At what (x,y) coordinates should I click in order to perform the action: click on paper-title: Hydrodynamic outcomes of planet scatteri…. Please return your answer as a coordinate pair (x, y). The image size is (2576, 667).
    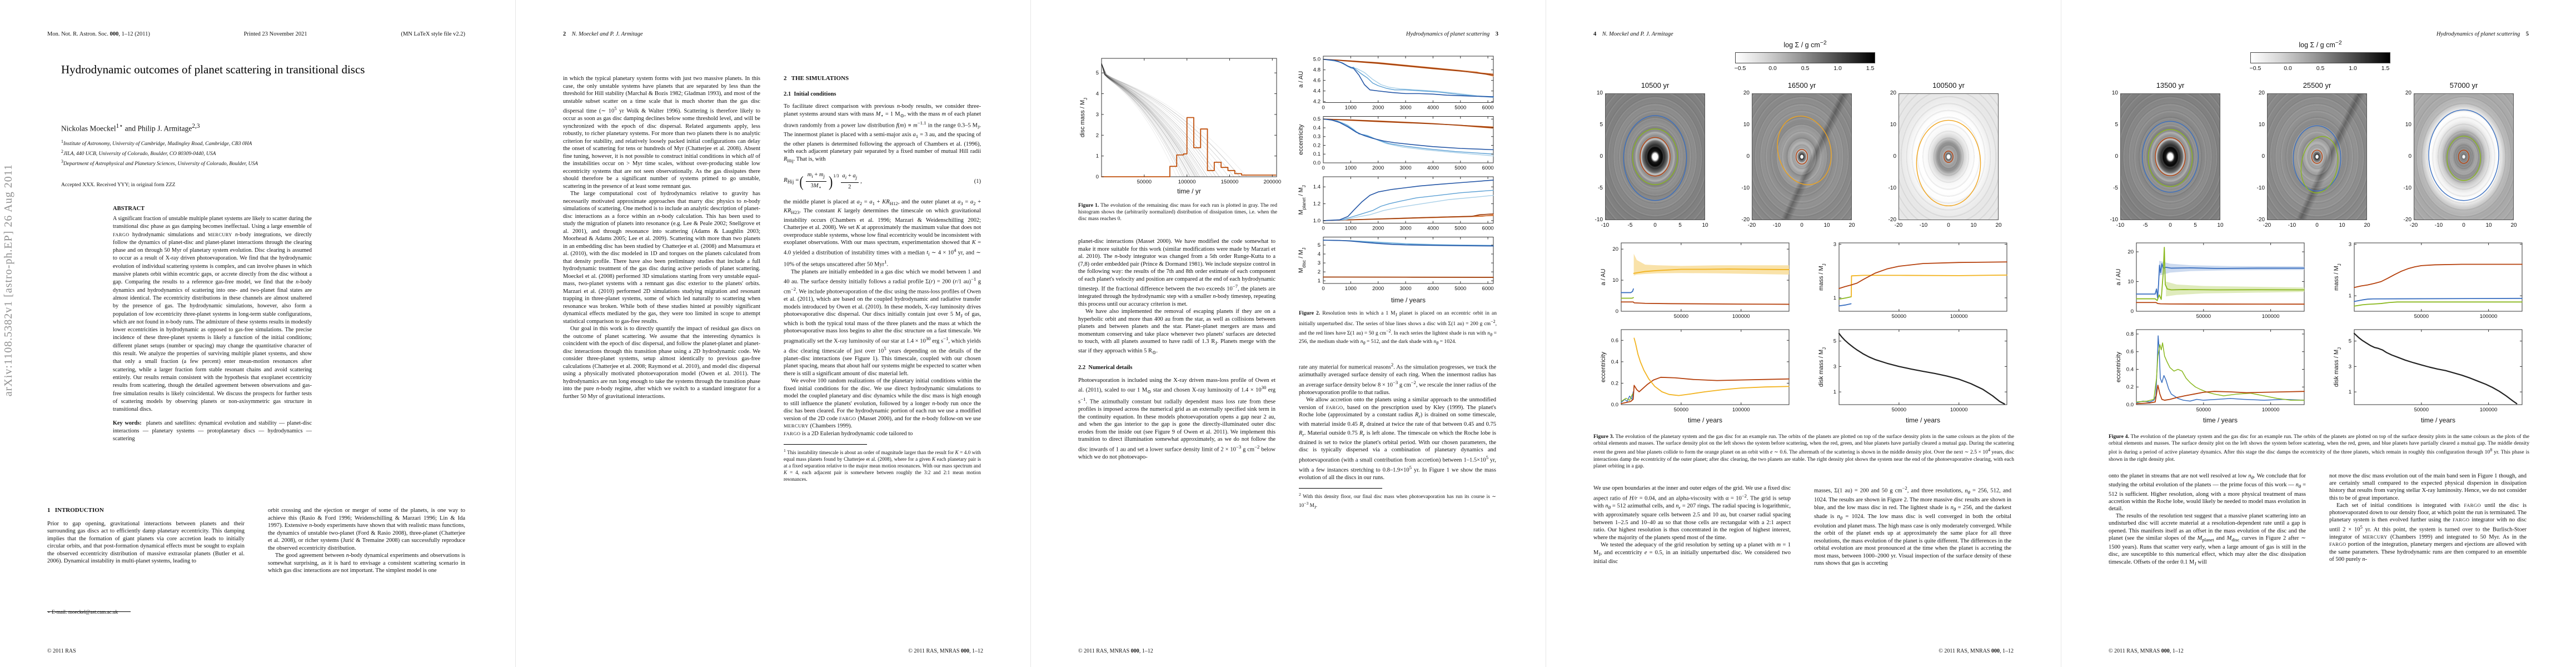
    Looking at the image, I should click on (213, 69).